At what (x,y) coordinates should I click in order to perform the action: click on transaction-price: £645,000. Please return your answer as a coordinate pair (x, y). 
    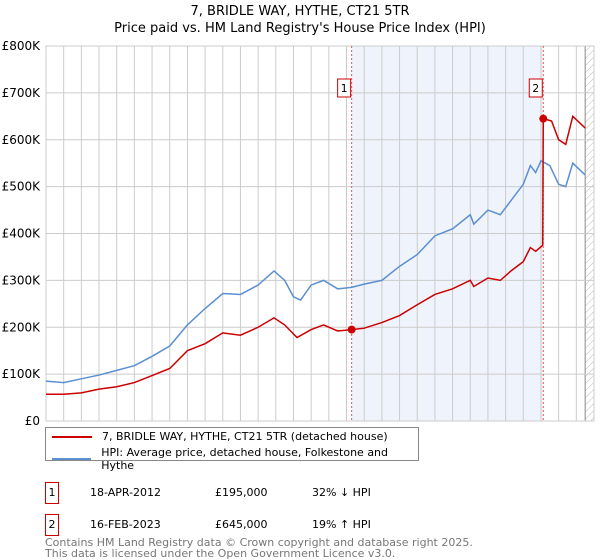
    Looking at the image, I should click on (241, 524).